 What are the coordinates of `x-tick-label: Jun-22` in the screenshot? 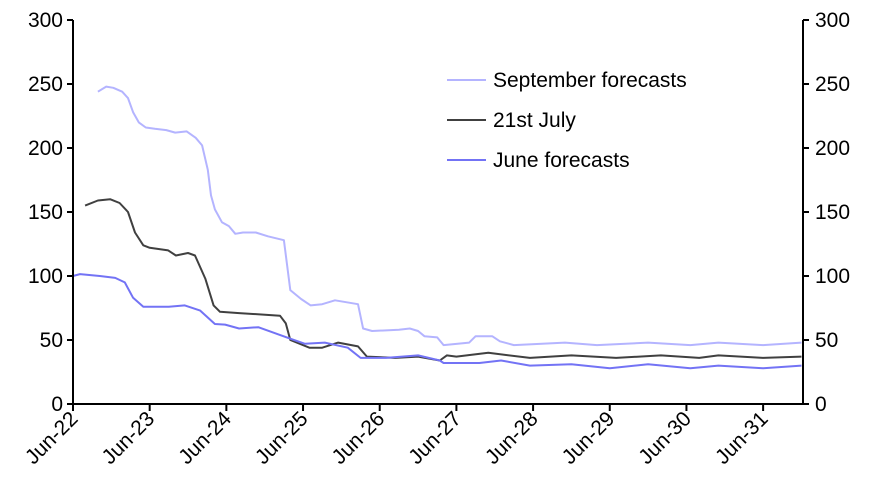 It's located at (52, 438).